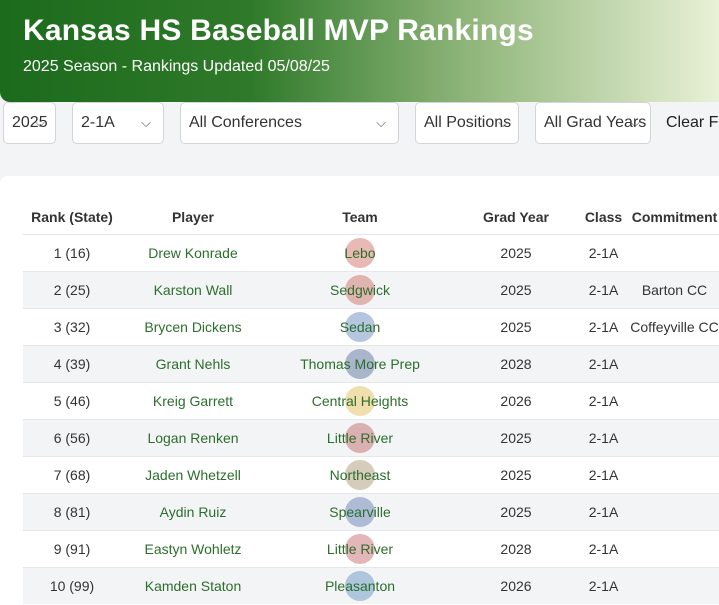  I want to click on grad-year-cell: 2028, so click(516, 549).